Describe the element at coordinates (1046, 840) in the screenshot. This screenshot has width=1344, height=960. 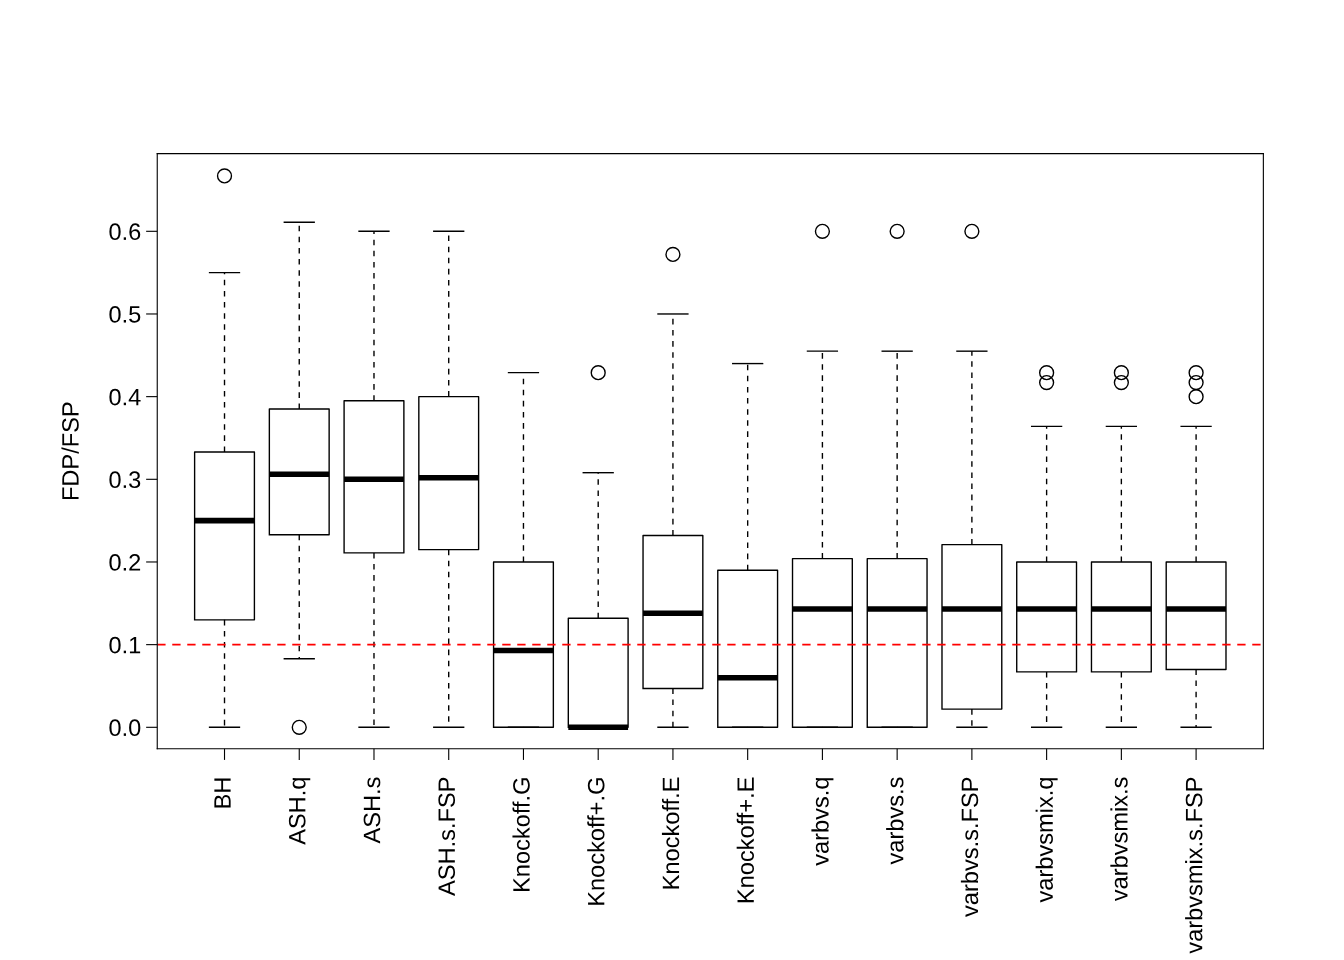
I see `x-tick-label: varbvsmix.q` at that location.